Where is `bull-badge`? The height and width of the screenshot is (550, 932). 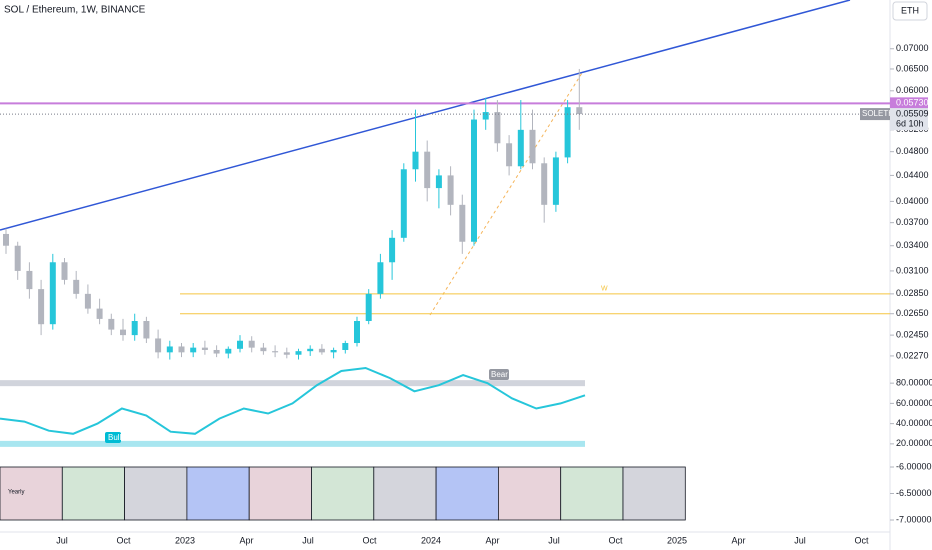
bull-badge is located at coordinates (113, 437).